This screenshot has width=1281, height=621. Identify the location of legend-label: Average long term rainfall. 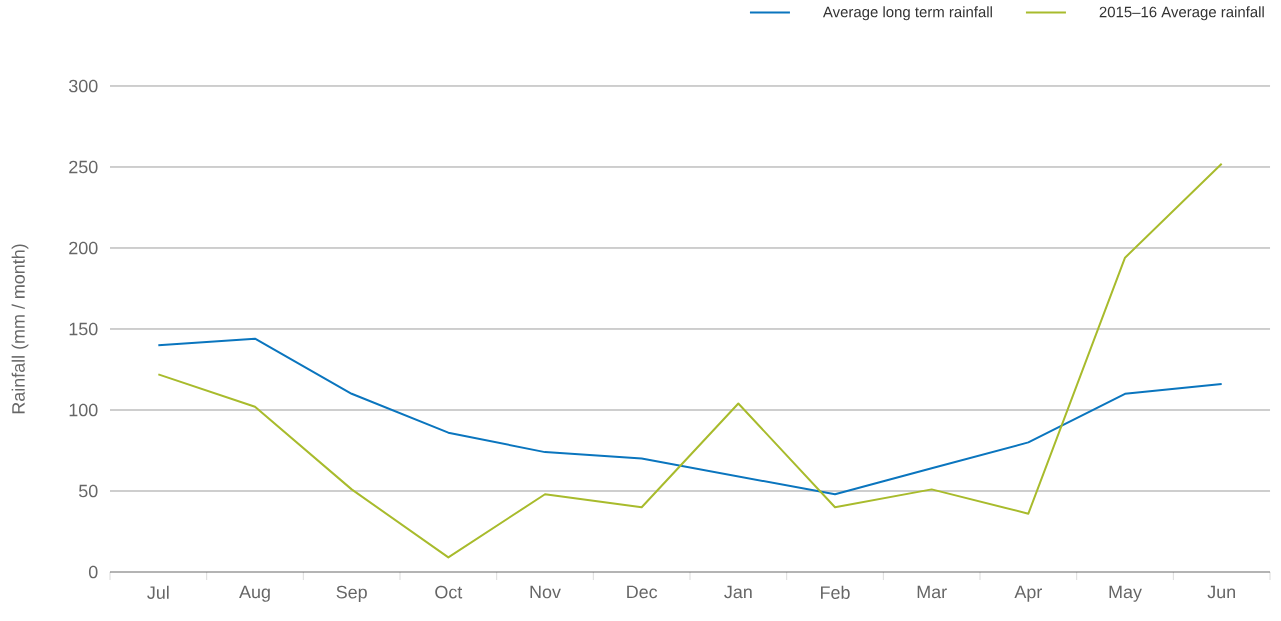
(907, 13).